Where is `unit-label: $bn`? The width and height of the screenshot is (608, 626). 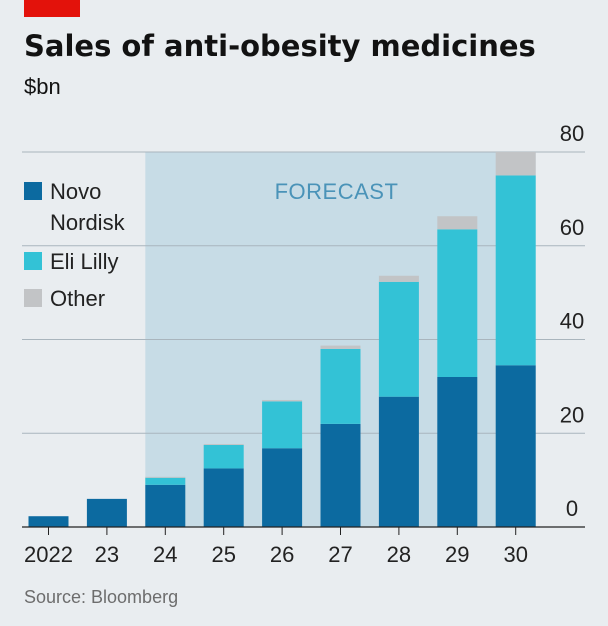
unit-label: $bn is located at coordinates (42, 86).